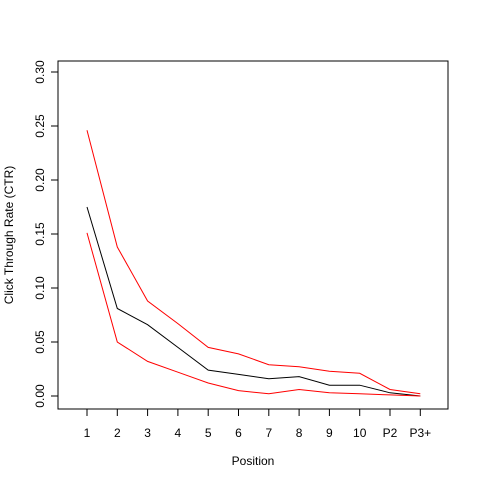 This screenshot has height=480, width=479. What do you see at coordinates (420, 433) in the screenshot?
I see `x-tick-label: P3+` at bounding box center [420, 433].